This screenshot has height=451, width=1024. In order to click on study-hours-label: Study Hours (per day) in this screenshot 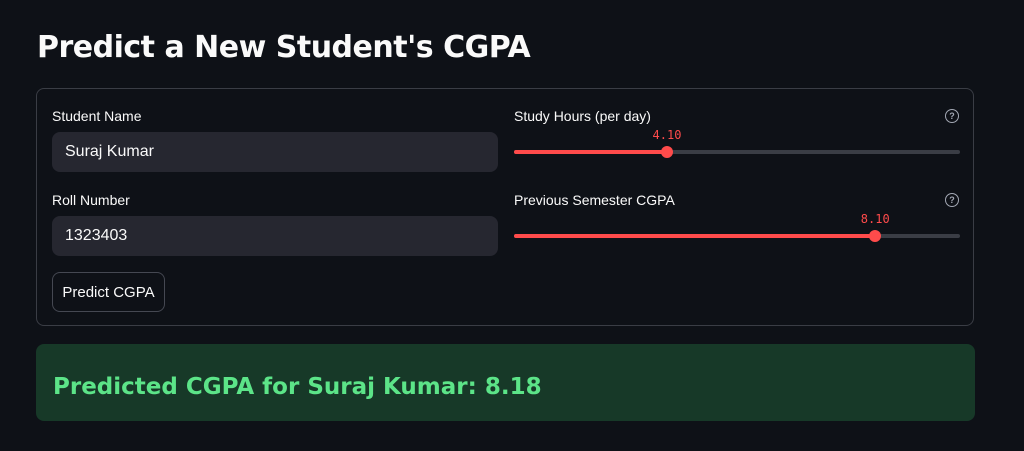, I will do `click(582, 116)`.